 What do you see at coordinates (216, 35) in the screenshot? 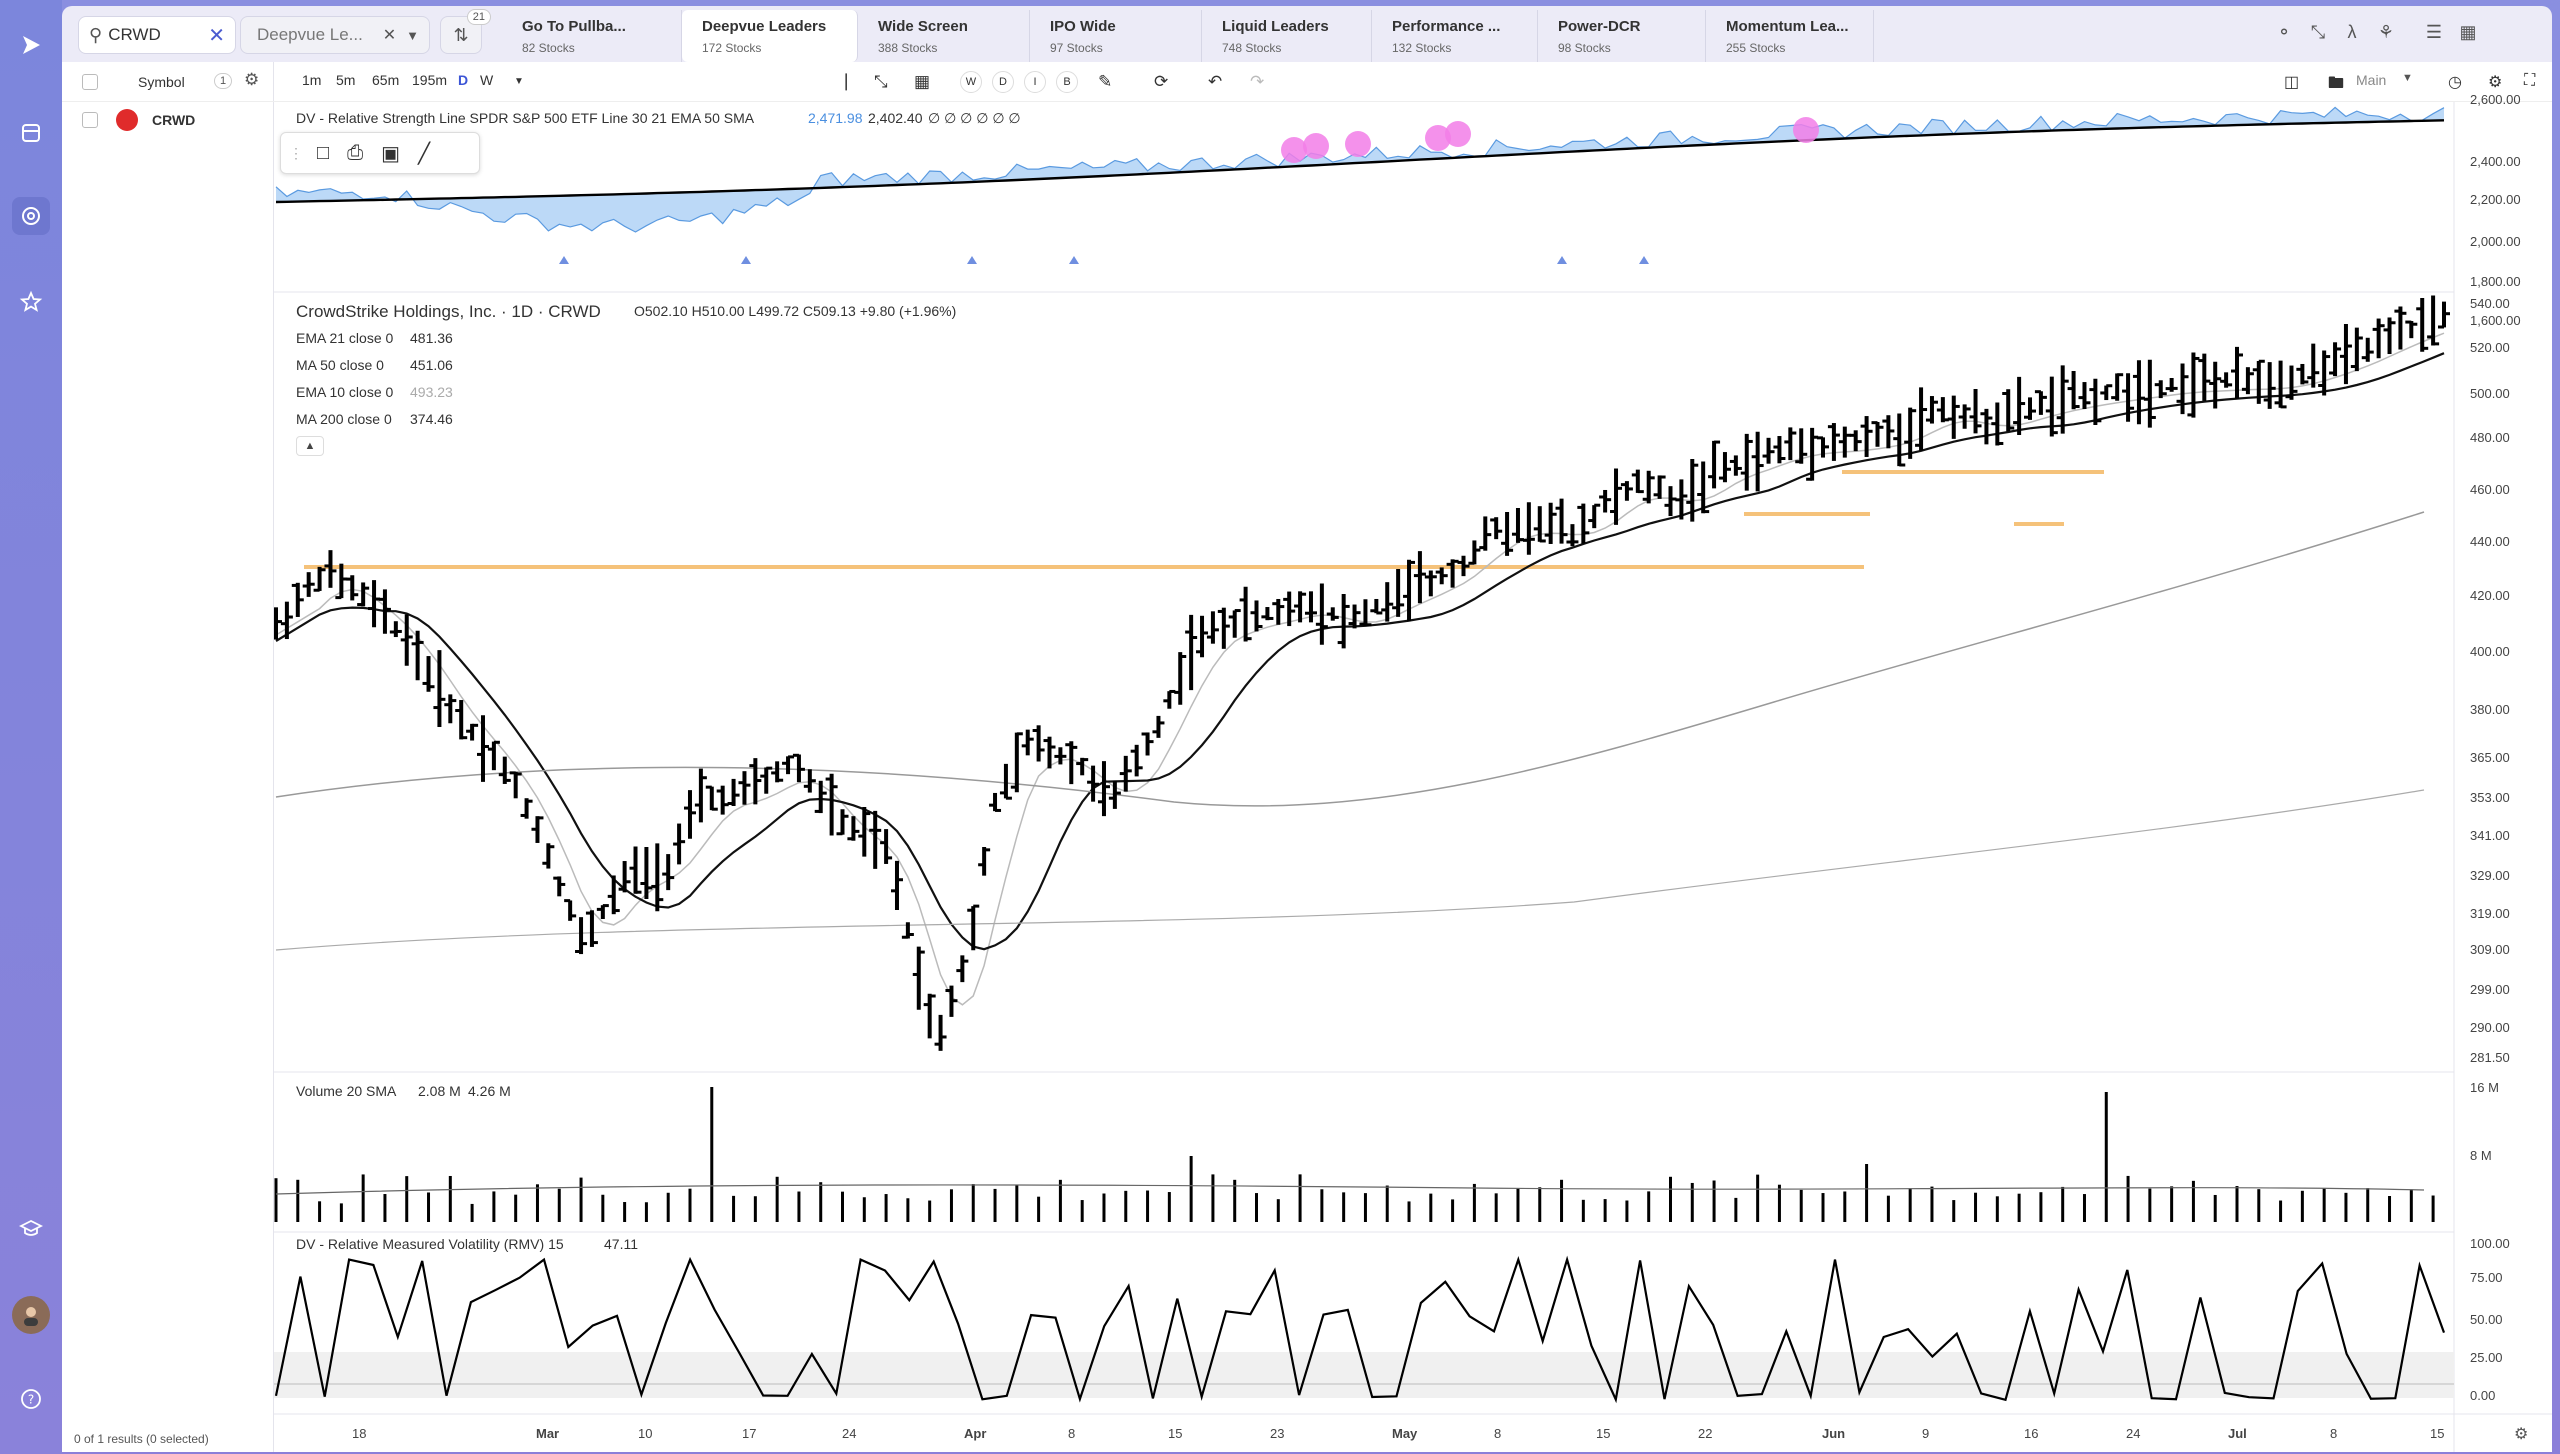
I see `clear-search-icon: ✕` at bounding box center [216, 35].